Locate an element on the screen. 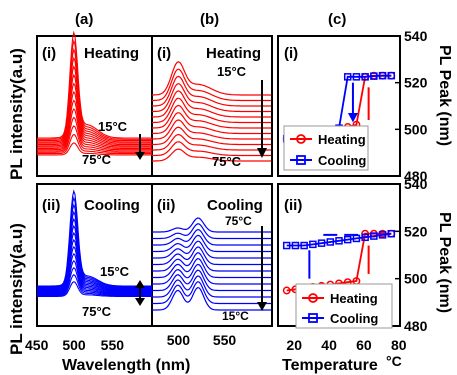  ytick-label-c-i-1: 500 is located at coordinates (416, 129).